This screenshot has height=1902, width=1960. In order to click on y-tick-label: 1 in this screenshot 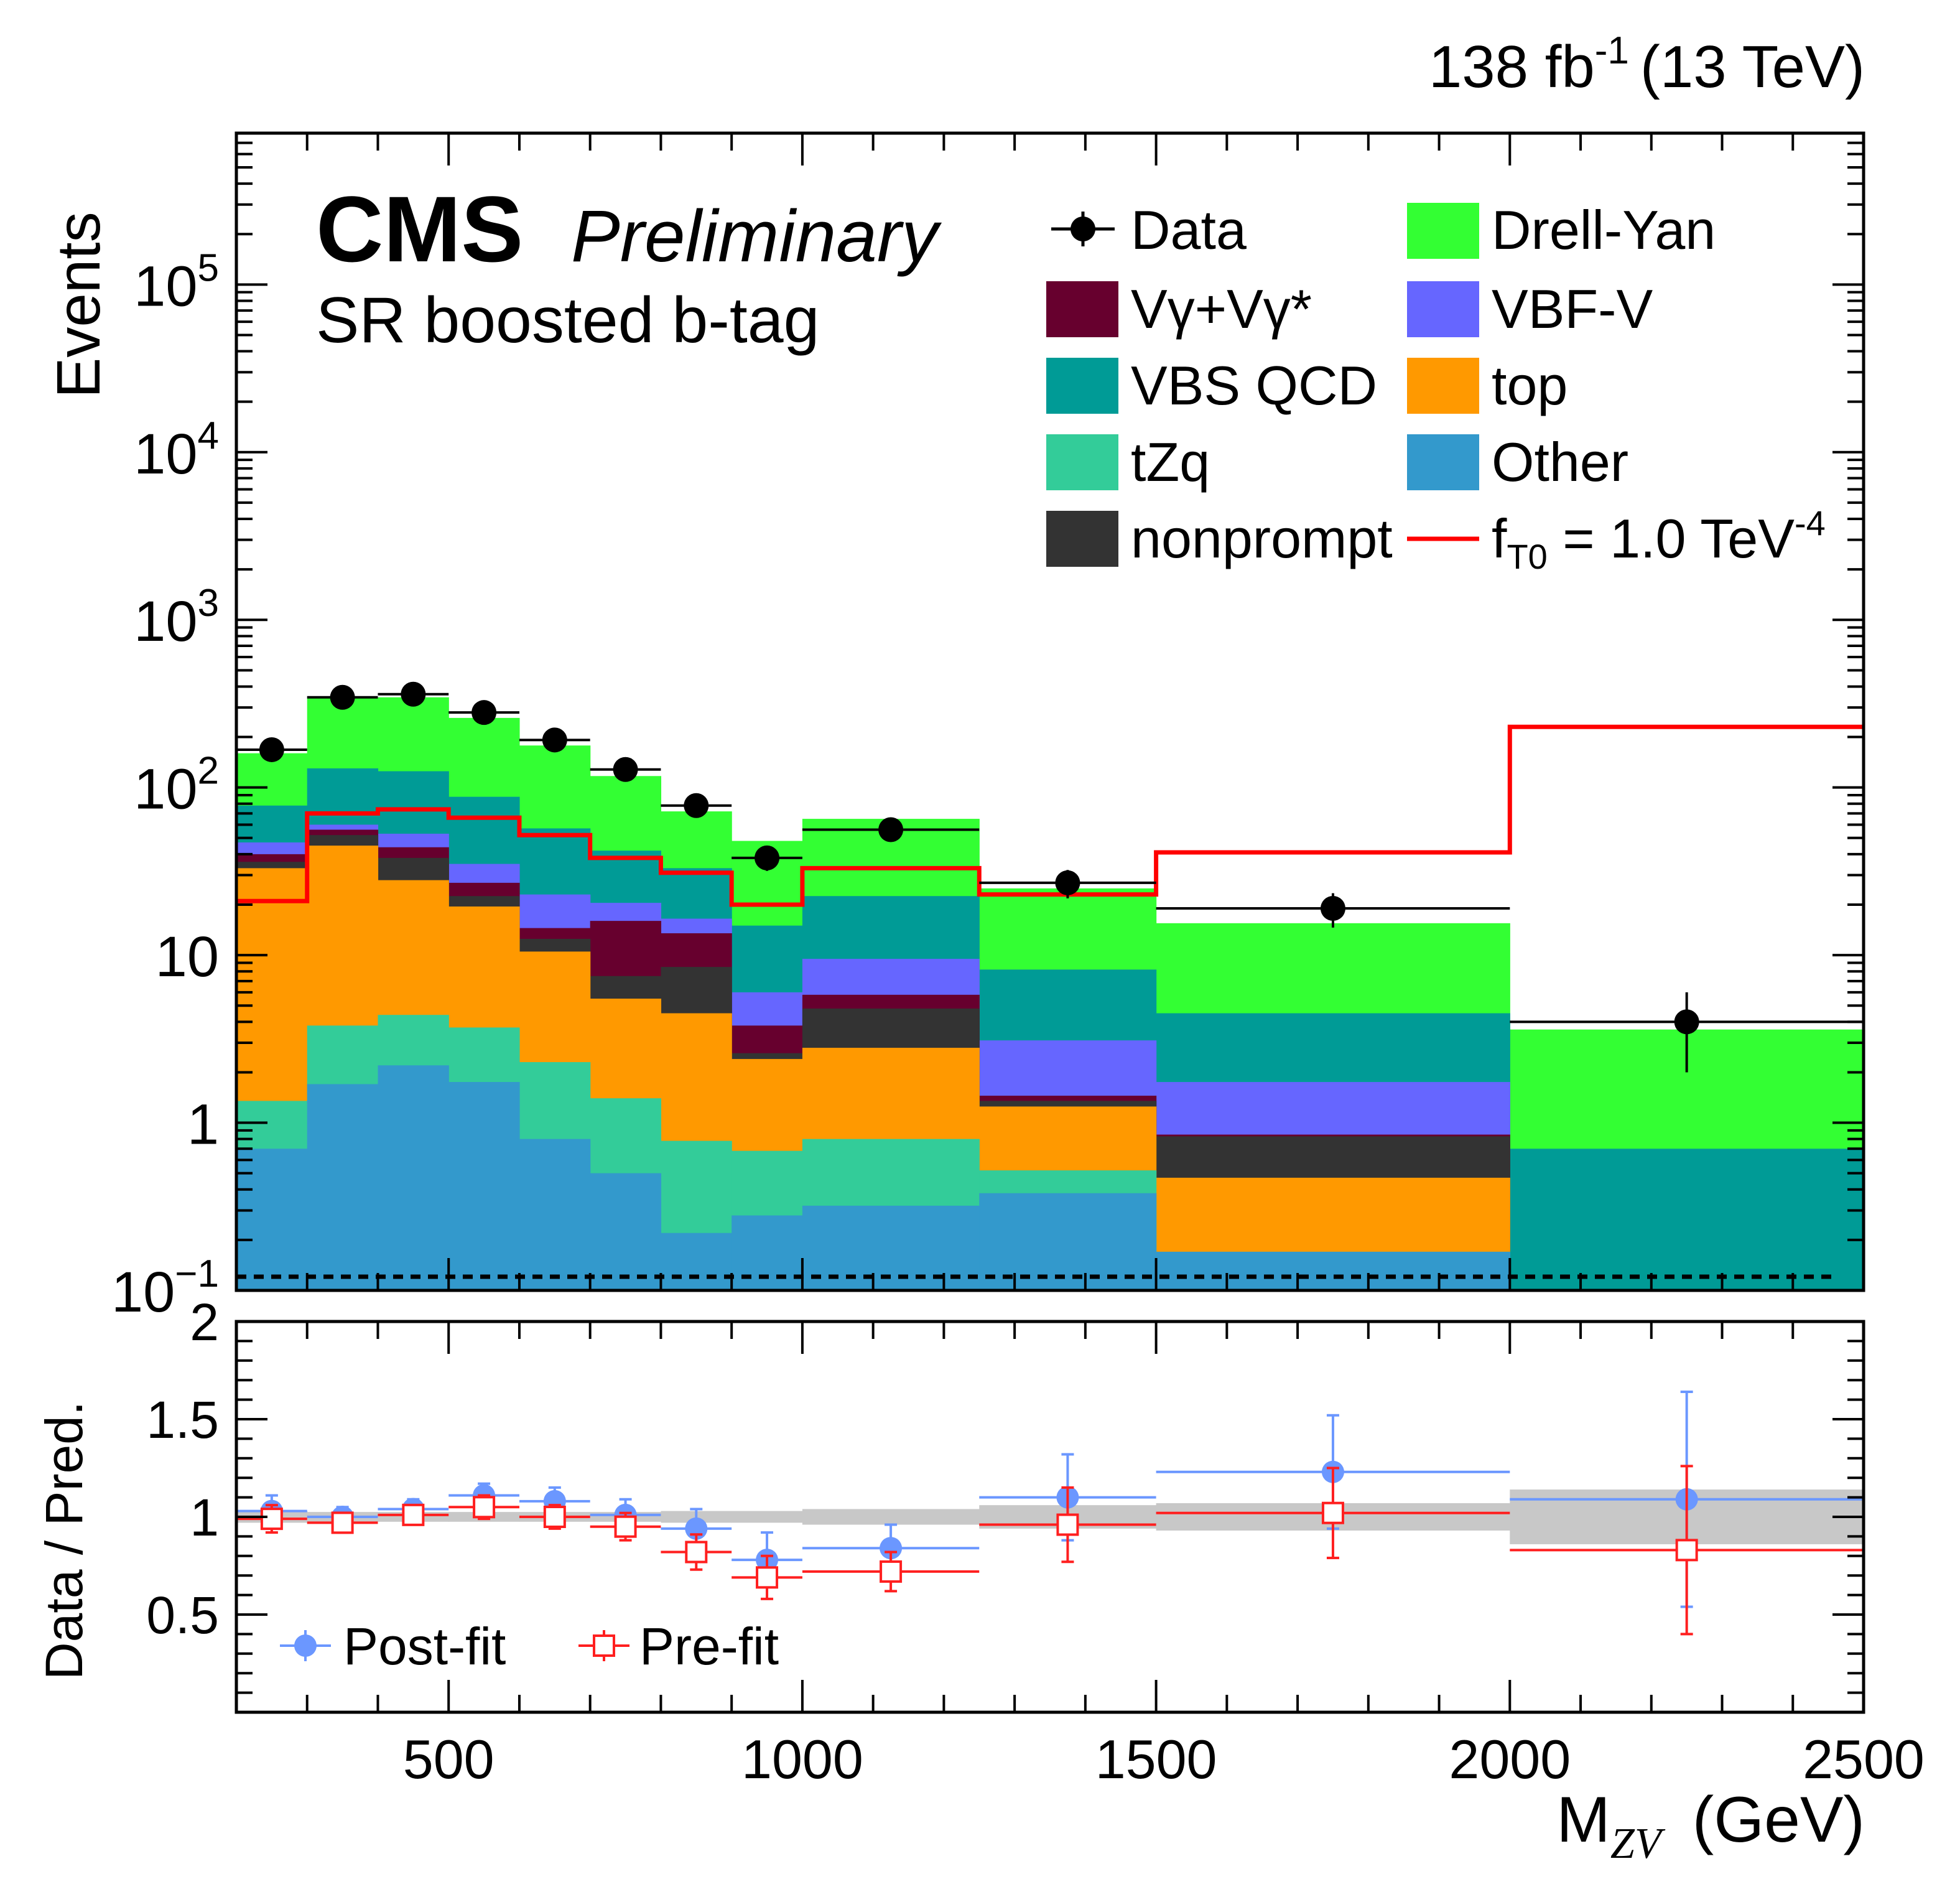, I will do `click(203, 1125)`.